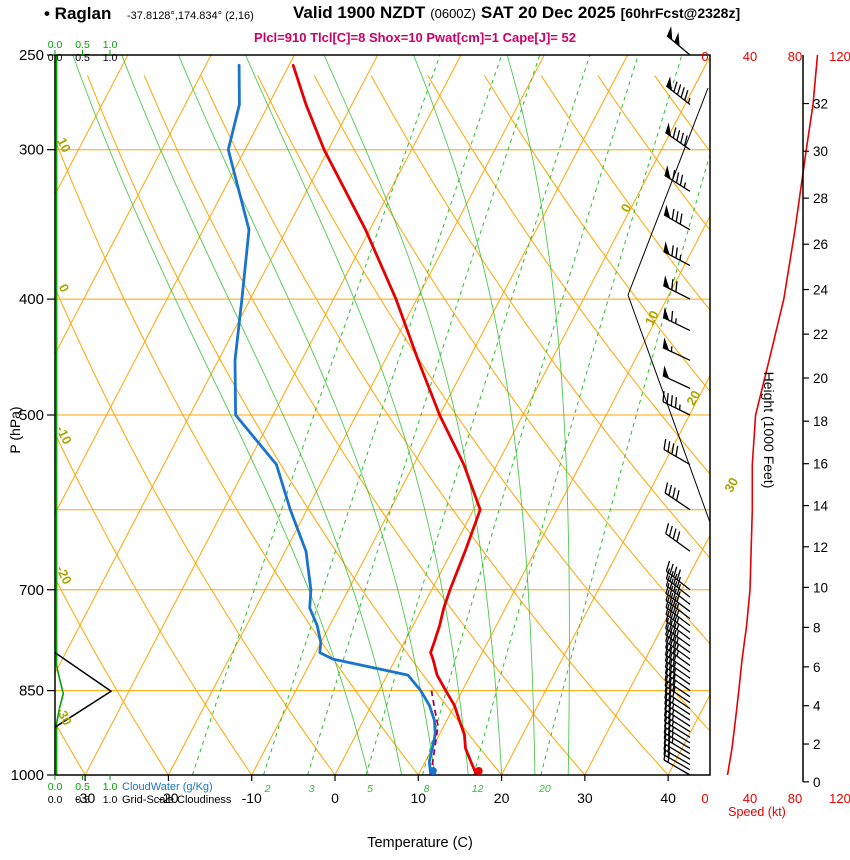 The height and width of the screenshot is (860, 850). What do you see at coordinates (731, 485) in the screenshot?
I see `isotherm-label: 30` at bounding box center [731, 485].